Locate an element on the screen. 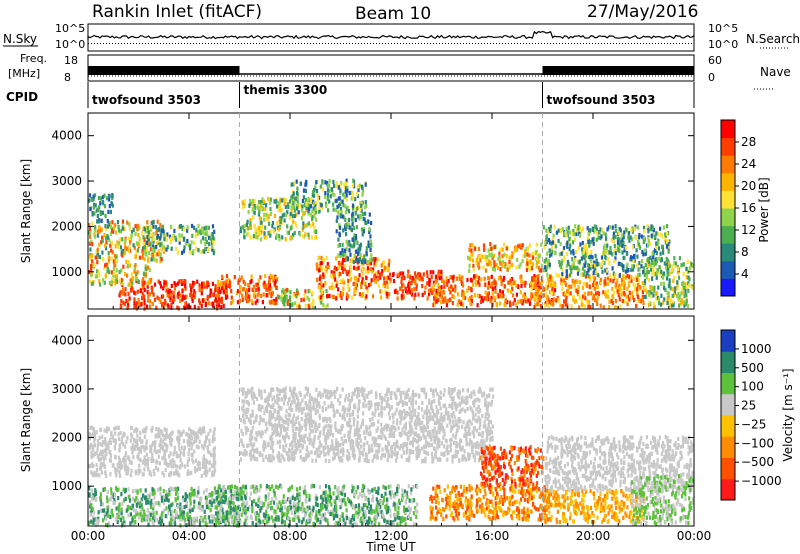 This screenshot has width=800, height=554. freq-tick-bottom: 8 is located at coordinates (67, 77).